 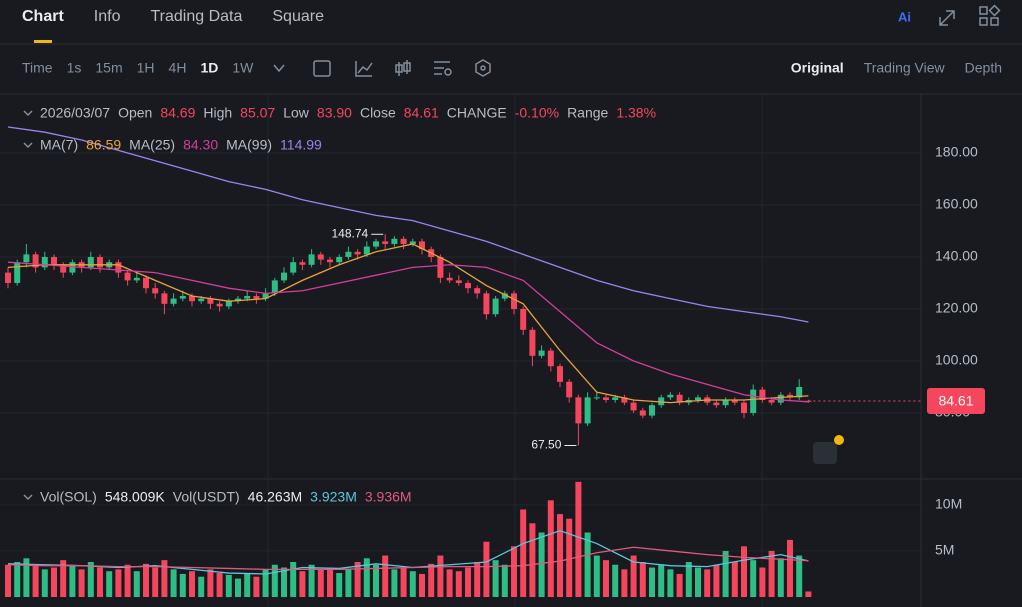 What do you see at coordinates (107, 16) in the screenshot?
I see `tab: Info` at bounding box center [107, 16].